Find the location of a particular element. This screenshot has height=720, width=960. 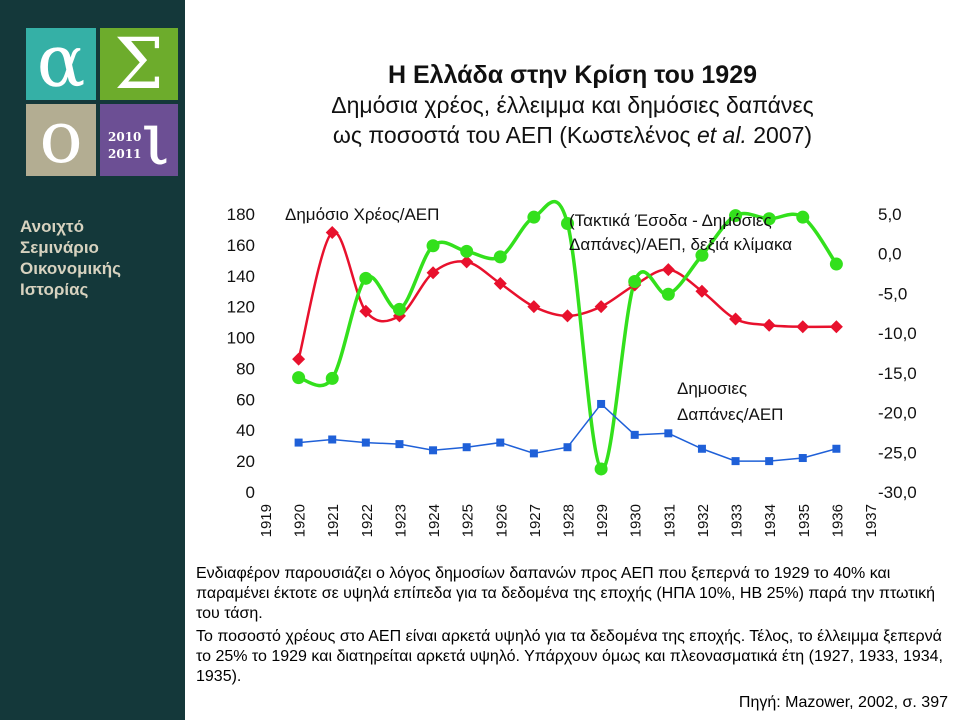

logo-year-end: 2011 is located at coordinates (124, 154).